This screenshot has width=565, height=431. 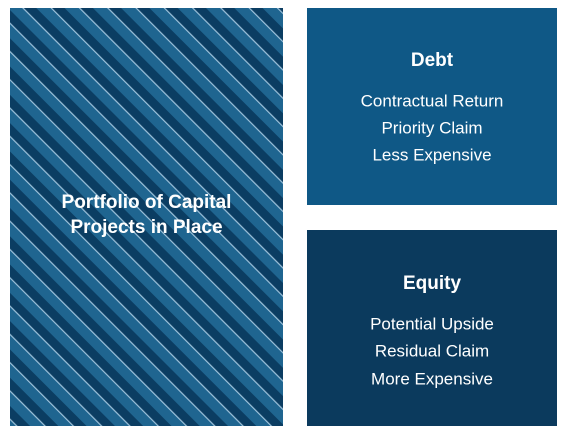 What do you see at coordinates (431, 127) in the screenshot?
I see `box-item: Priority Claim` at bounding box center [431, 127].